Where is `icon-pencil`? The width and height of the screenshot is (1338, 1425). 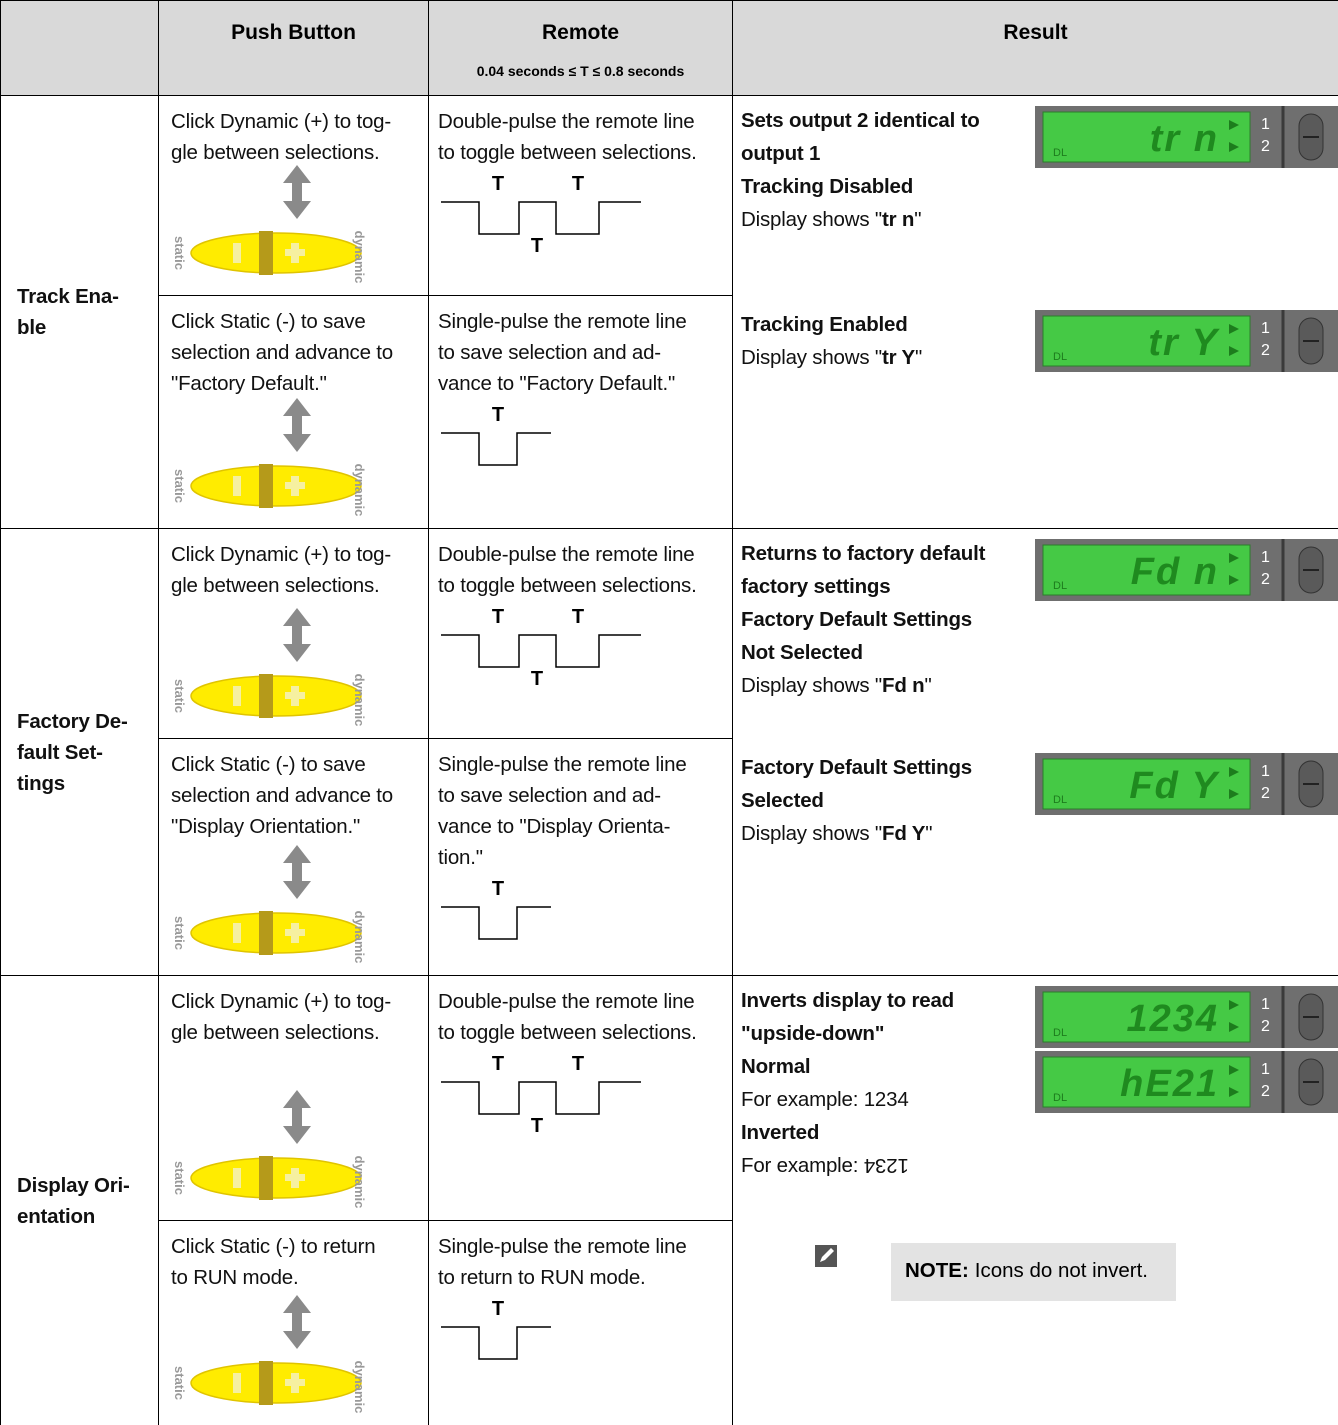 icon-pencil is located at coordinates (827, 1255).